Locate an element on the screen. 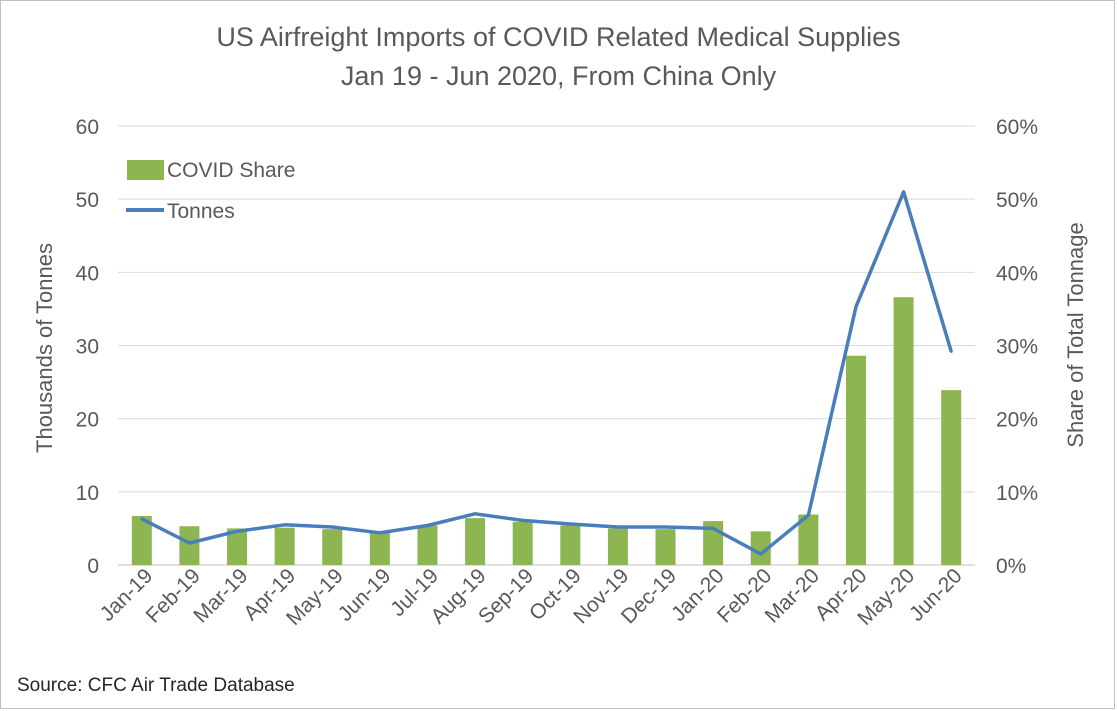  left-axis-ticks: 0 10 20 30 40 50 60 is located at coordinates (87, 347).